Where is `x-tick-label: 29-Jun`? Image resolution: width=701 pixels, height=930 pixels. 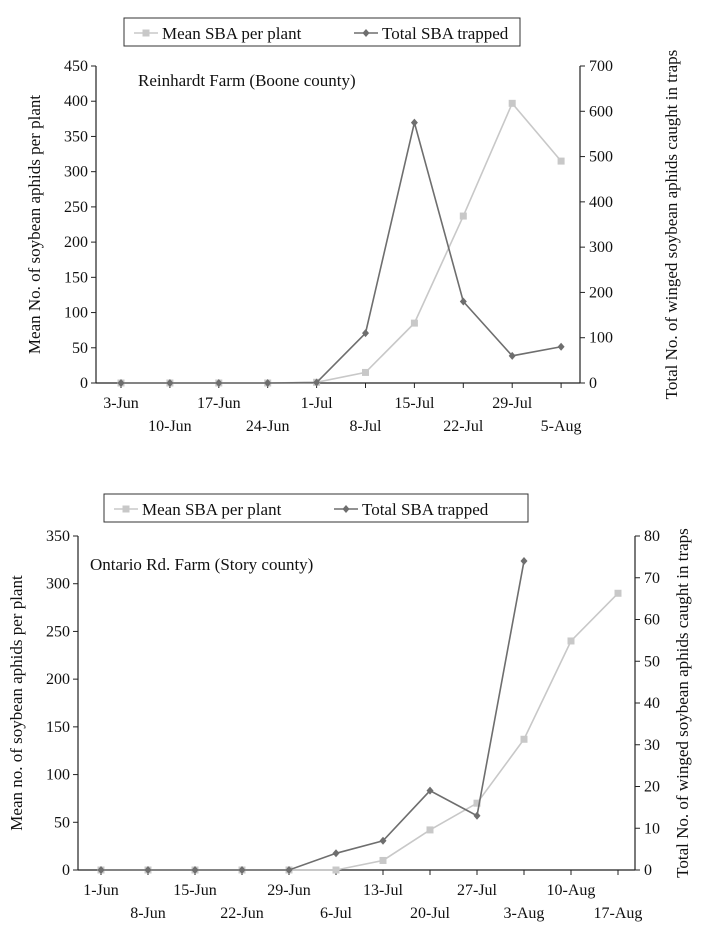
x-tick-label: 29-Jun is located at coordinates (289, 890).